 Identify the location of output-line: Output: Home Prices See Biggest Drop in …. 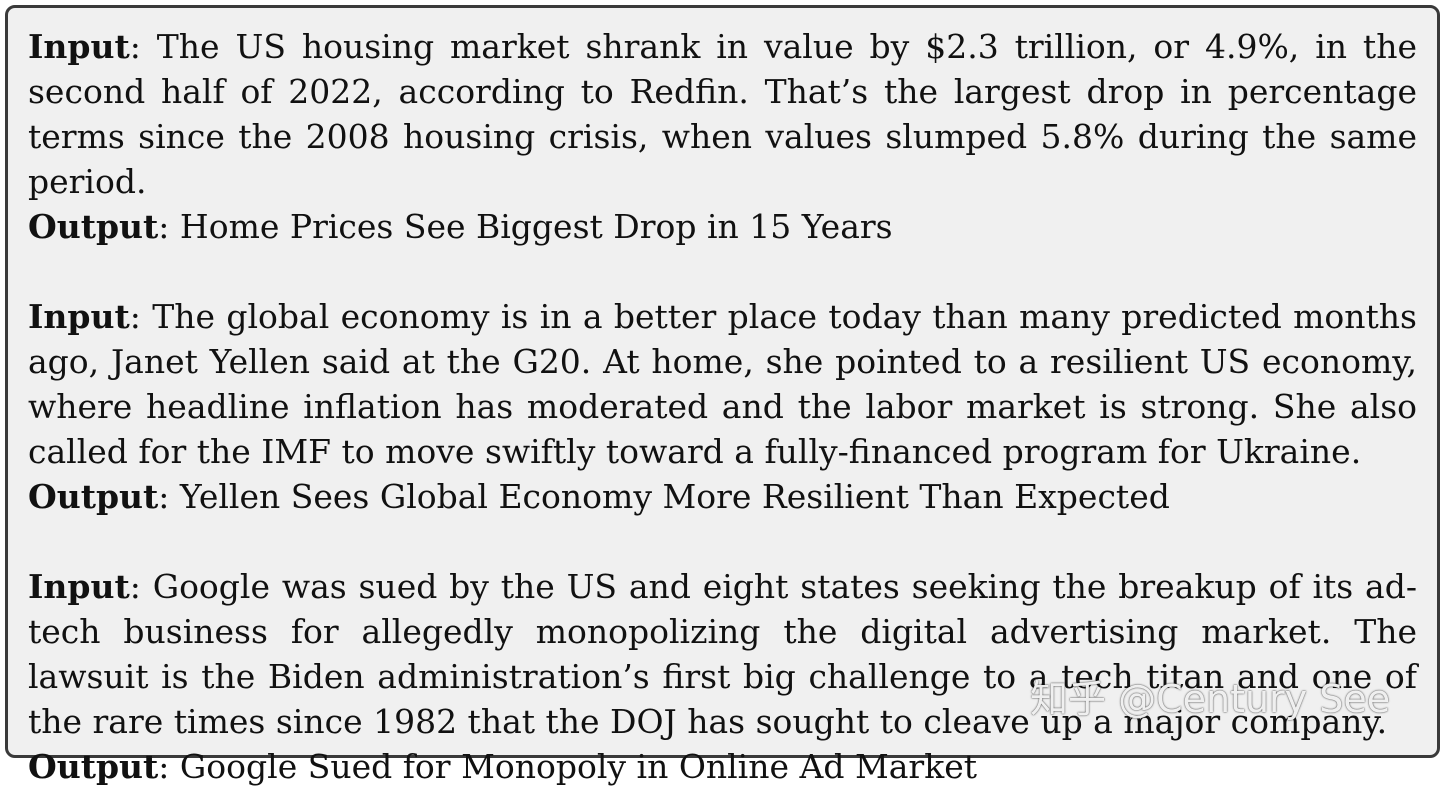
(460, 226).